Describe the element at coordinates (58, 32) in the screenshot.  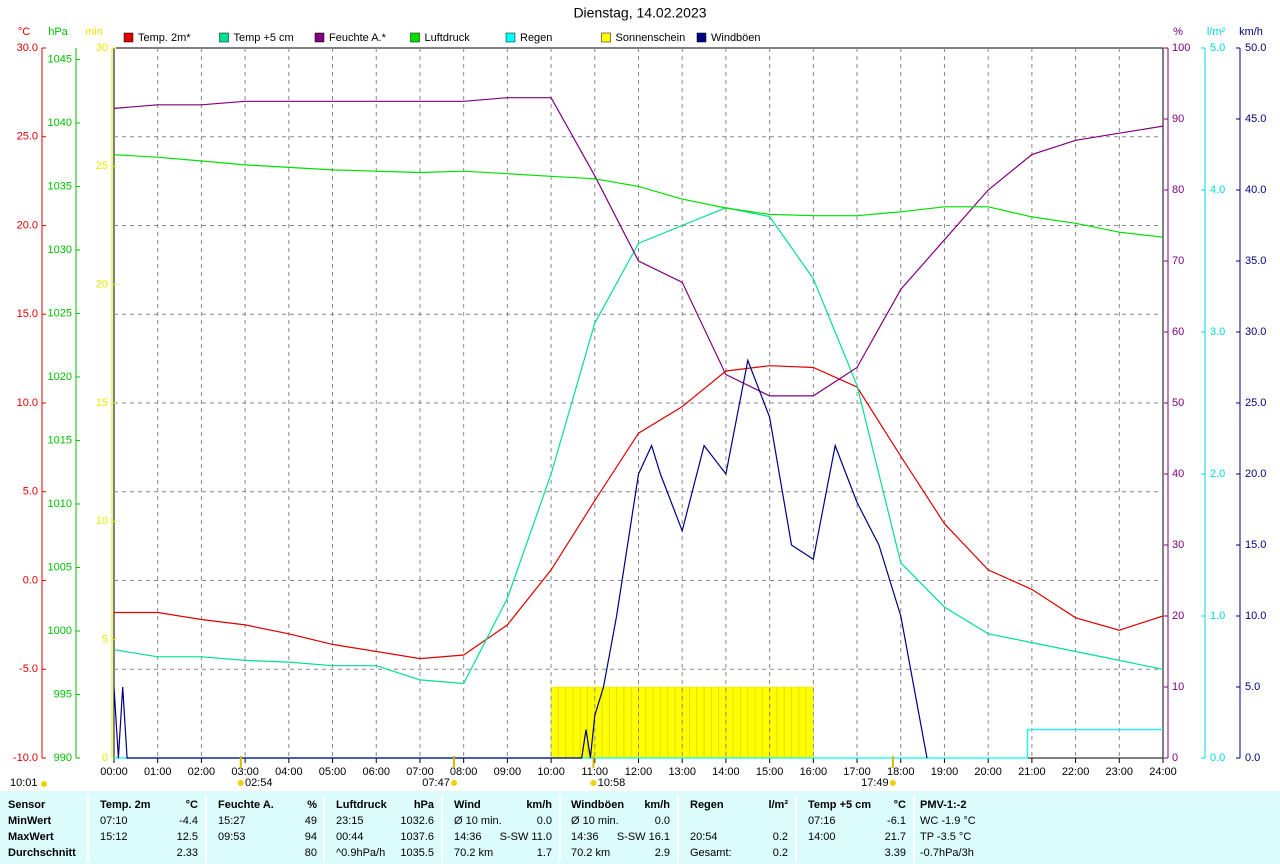
I see `axis-unit-label: hPa` at that location.